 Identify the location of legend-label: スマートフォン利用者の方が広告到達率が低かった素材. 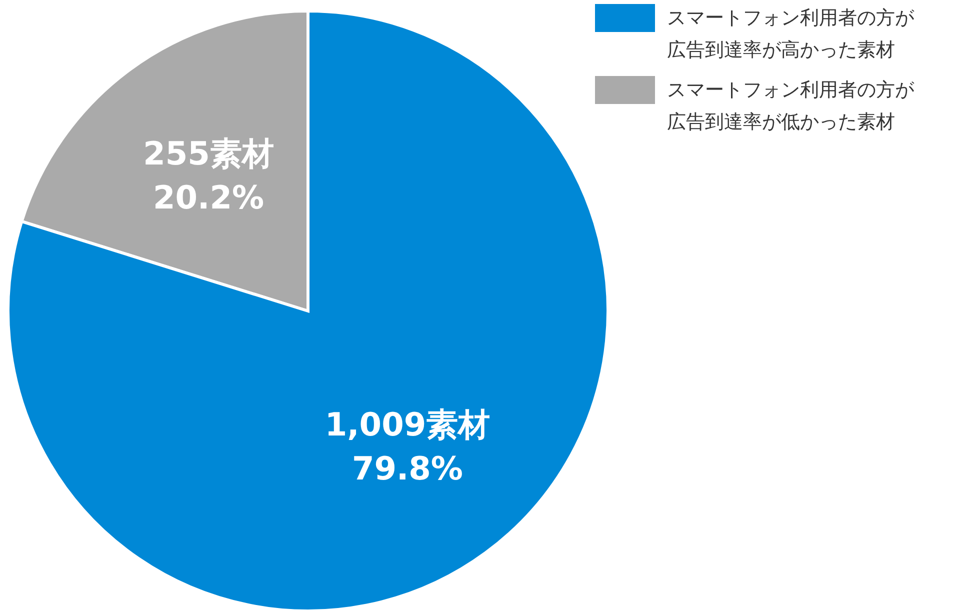
(791, 106).